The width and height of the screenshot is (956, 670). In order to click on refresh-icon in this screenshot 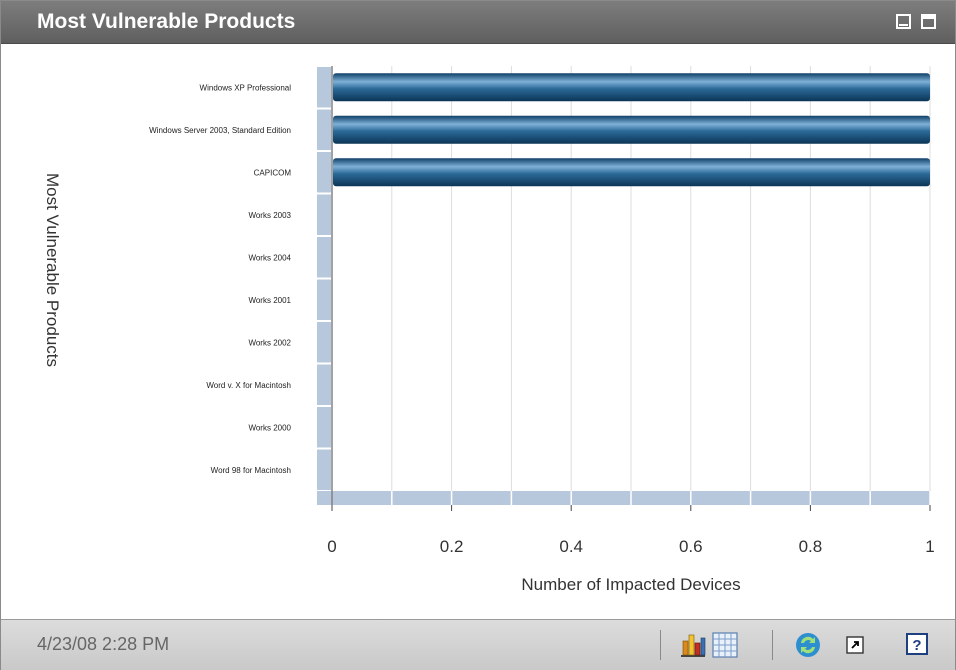, I will do `click(808, 645)`.